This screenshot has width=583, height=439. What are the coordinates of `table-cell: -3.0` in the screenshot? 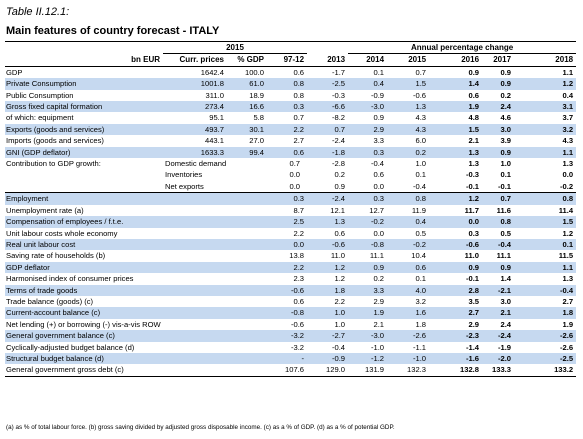 It's located at (368, 336).